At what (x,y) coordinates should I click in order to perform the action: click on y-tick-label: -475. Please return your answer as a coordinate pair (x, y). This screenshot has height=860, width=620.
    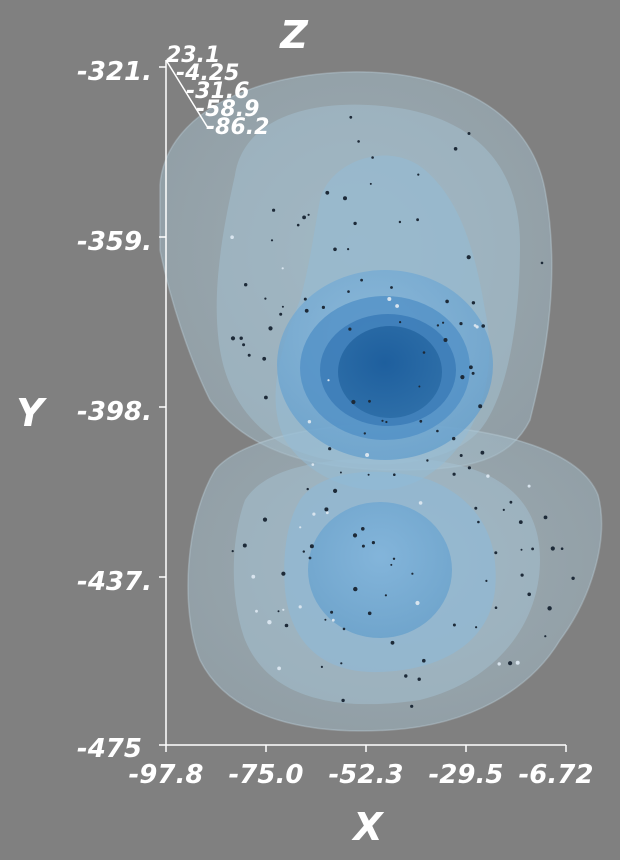
    Looking at the image, I should click on (109, 749).